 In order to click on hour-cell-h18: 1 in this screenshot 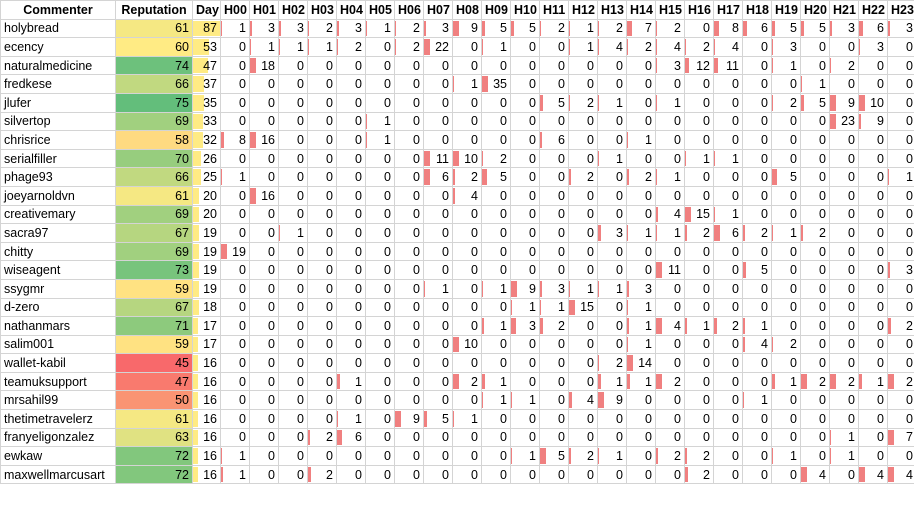, I will do `click(757, 326)`.